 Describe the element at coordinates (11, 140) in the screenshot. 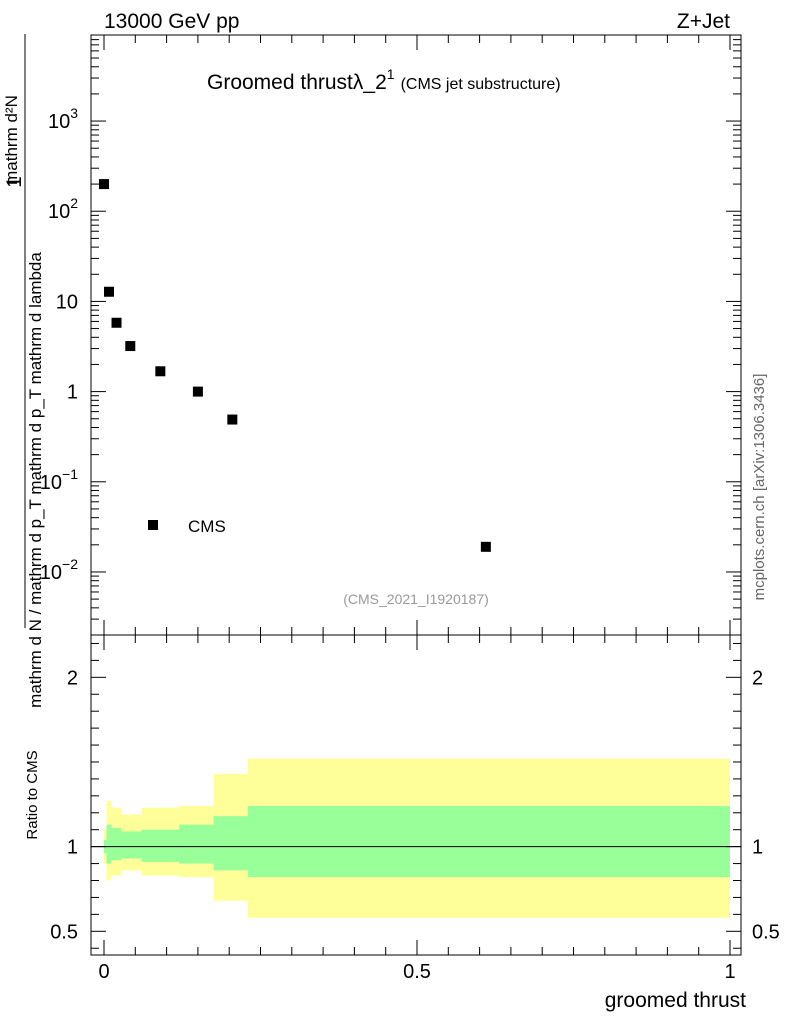

I see `ylabel-inner-numerator: mathrm d²N` at that location.